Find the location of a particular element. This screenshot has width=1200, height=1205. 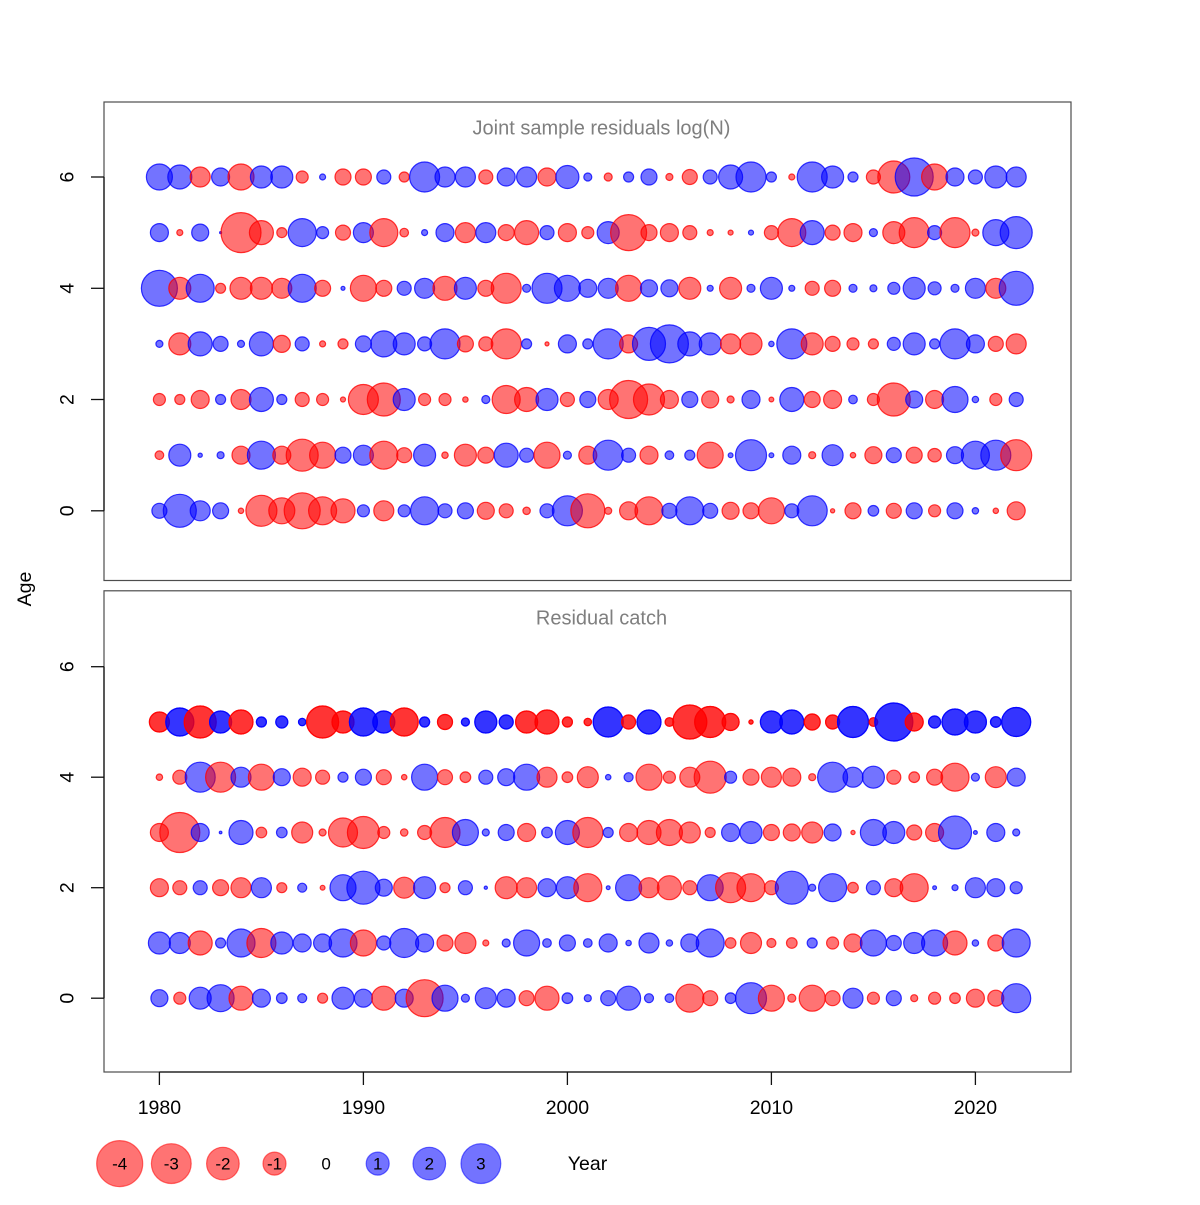

svg-text: 2010 is located at coordinates (772, 1108).